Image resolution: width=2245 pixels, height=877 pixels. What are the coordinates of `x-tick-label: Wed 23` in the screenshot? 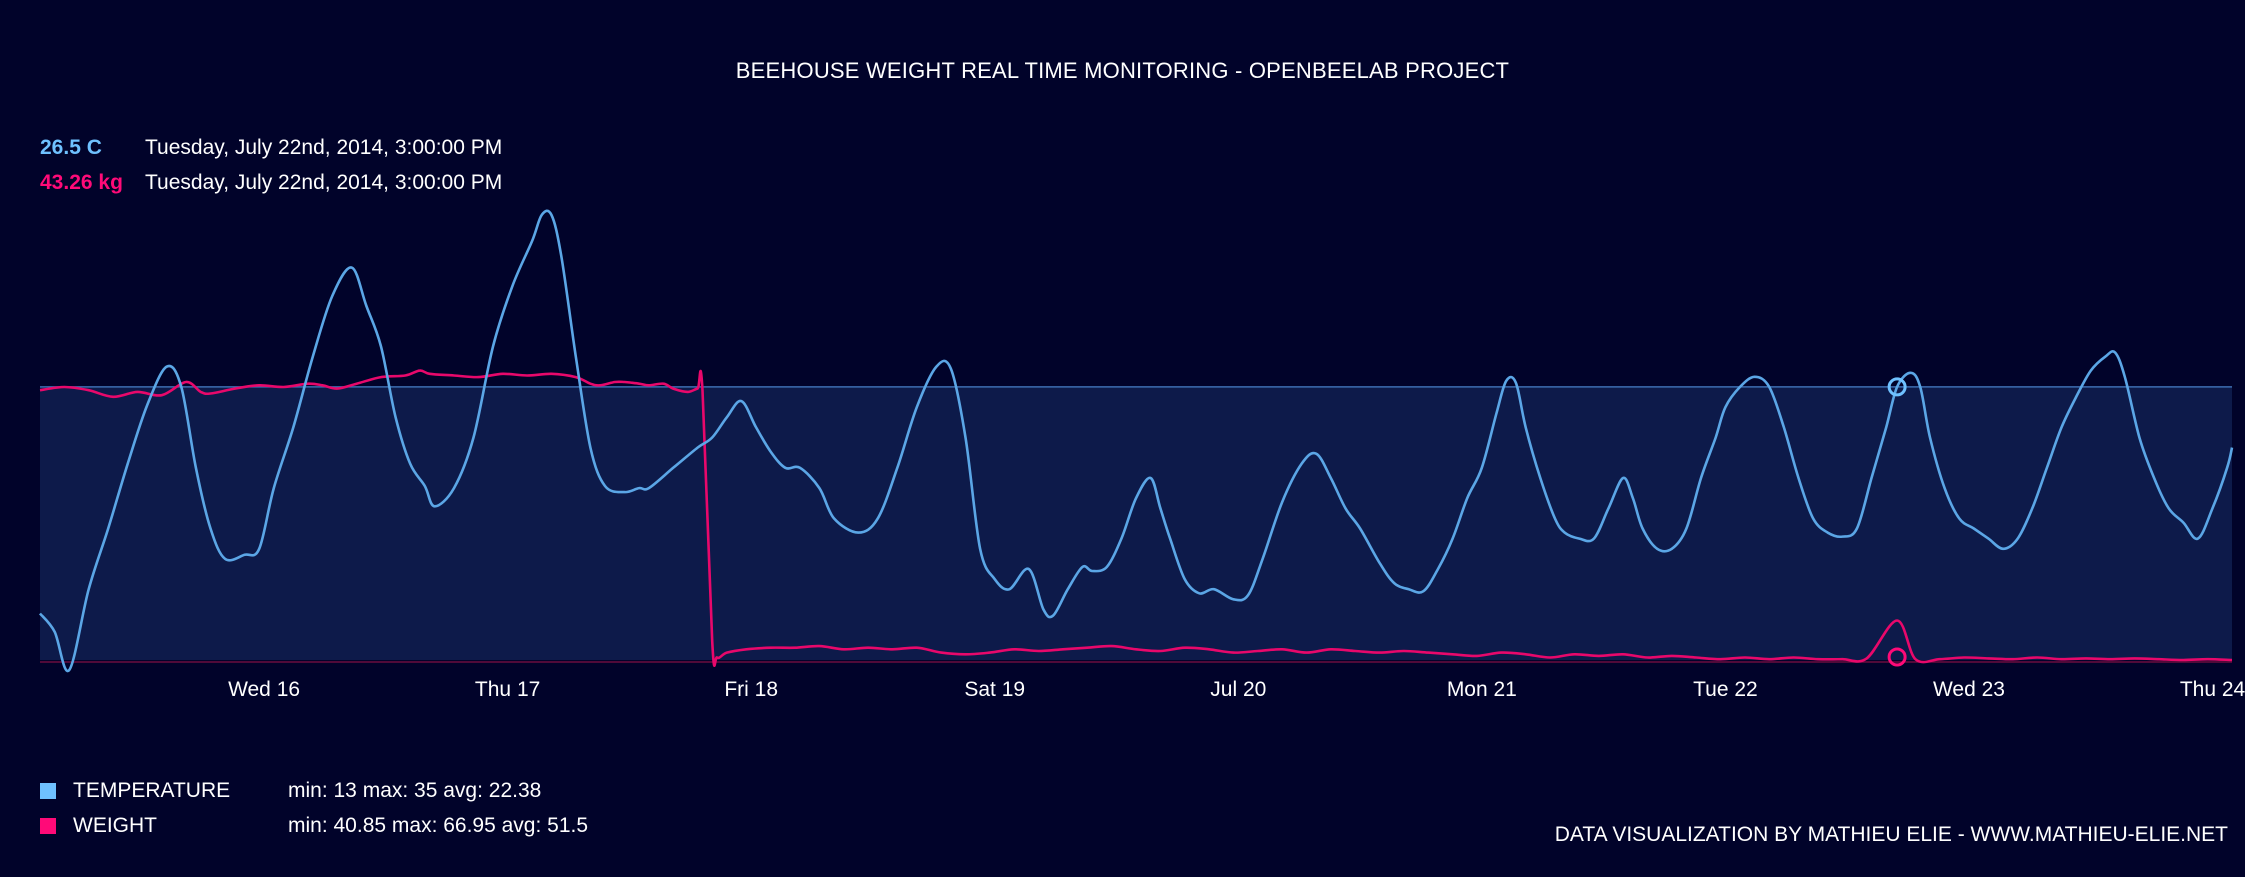 It's located at (1969, 689).